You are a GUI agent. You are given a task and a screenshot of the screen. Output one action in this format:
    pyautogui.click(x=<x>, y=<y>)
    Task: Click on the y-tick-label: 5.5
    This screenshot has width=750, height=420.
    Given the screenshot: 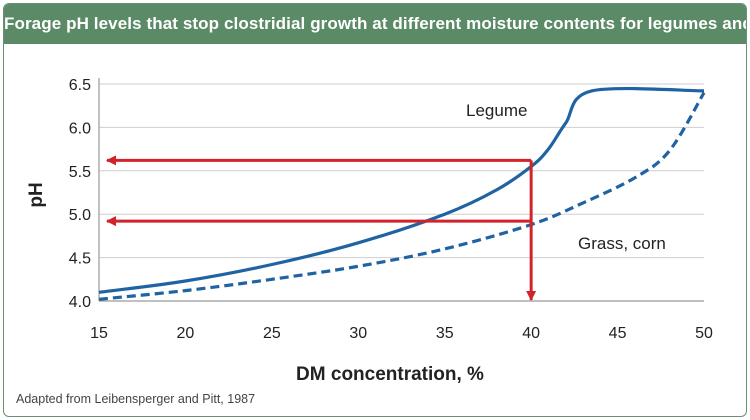 What is the action you would take?
    pyautogui.click(x=80, y=172)
    